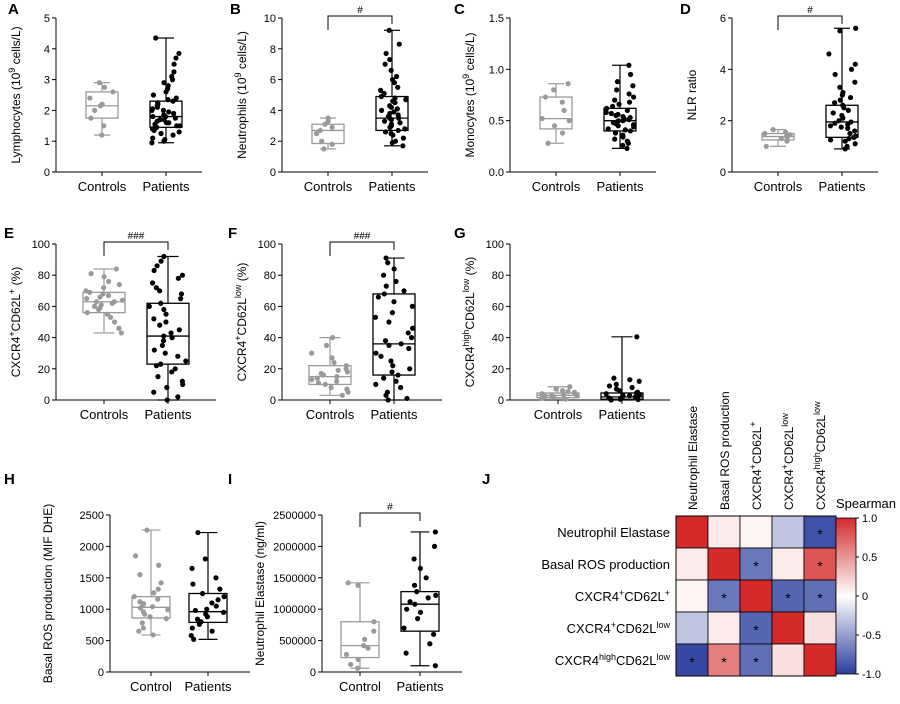 The height and width of the screenshot is (704, 900). What do you see at coordinates (9, 233) in the screenshot?
I see `panel-label: E` at bounding box center [9, 233].